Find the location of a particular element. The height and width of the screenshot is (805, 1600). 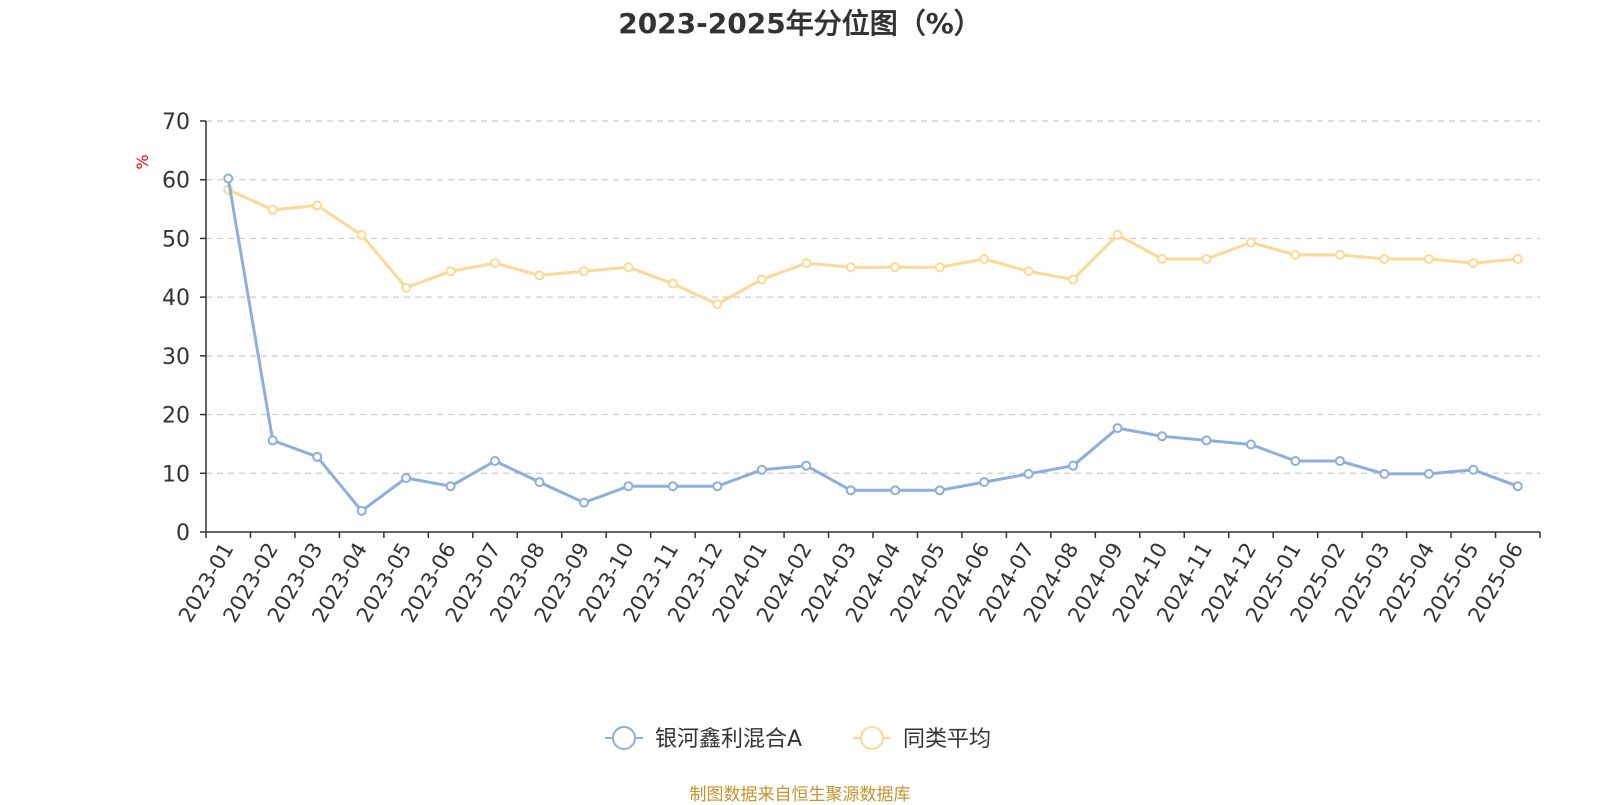

legend-label: 同类平均 is located at coordinates (947, 739).